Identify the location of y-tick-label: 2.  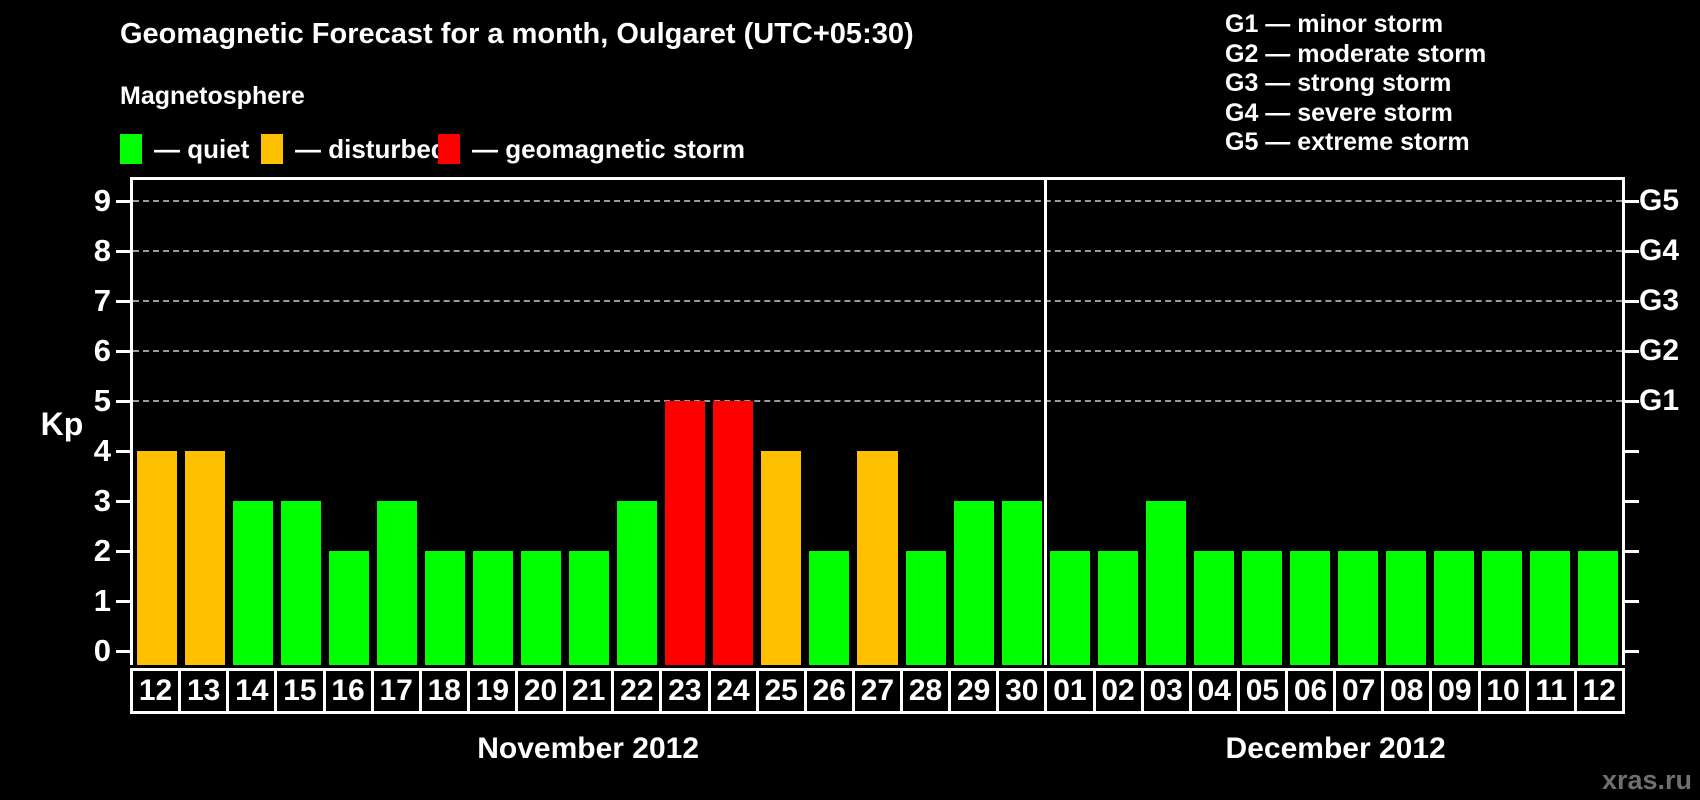
(102, 550).